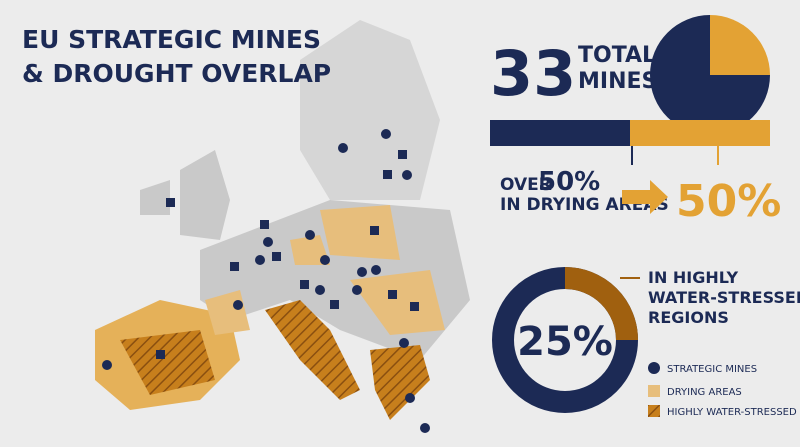 The height and width of the screenshot is (447, 800). What do you see at coordinates (526, 185) in the screenshot?
I see `drying-prefix: OVER` at bounding box center [526, 185].